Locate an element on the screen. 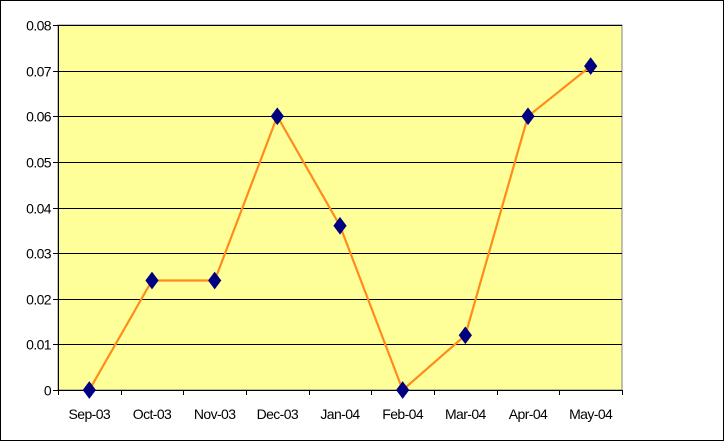 Image resolution: width=724 pixels, height=441 pixels. y-tick-label-2: 0.02 is located at coordinates (39, 300).